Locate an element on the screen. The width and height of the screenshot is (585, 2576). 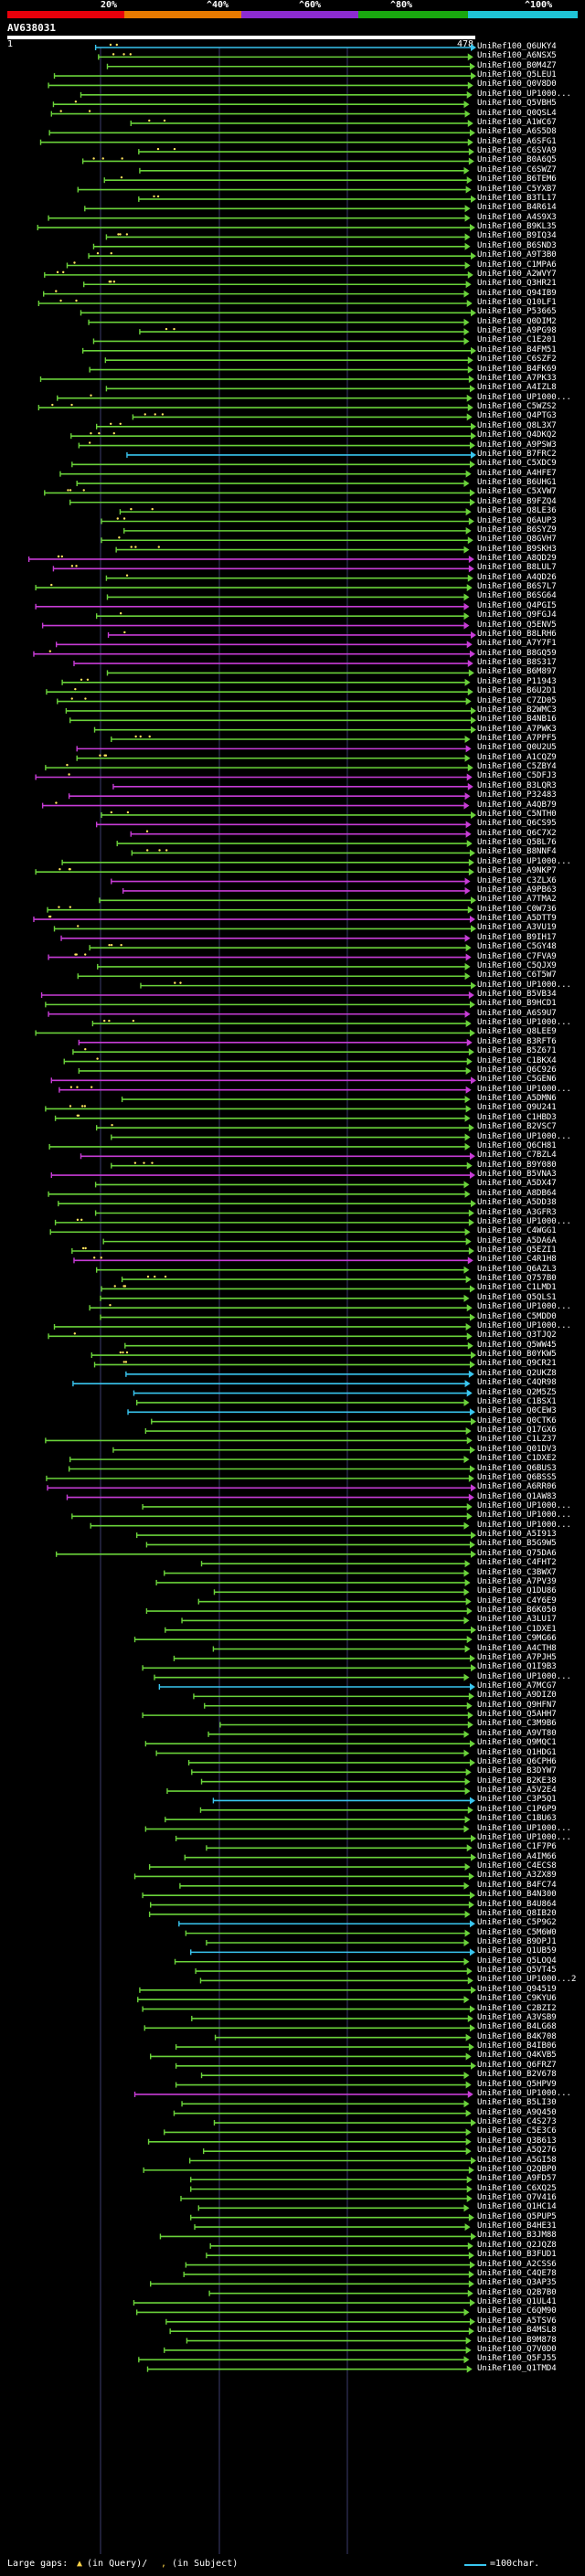
hit-label: UniRef100_C1P6P9 is located at coordinates (517, 1809).